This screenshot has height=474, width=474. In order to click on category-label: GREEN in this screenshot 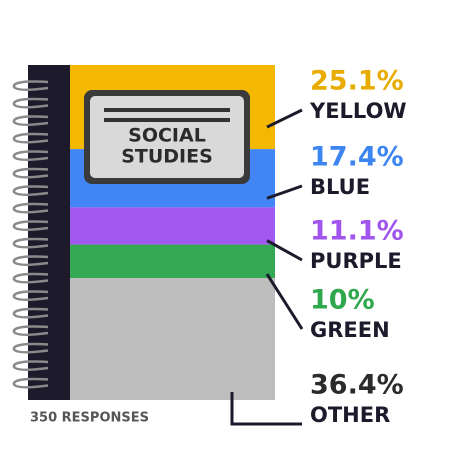, I will do `click(350, 330)`.